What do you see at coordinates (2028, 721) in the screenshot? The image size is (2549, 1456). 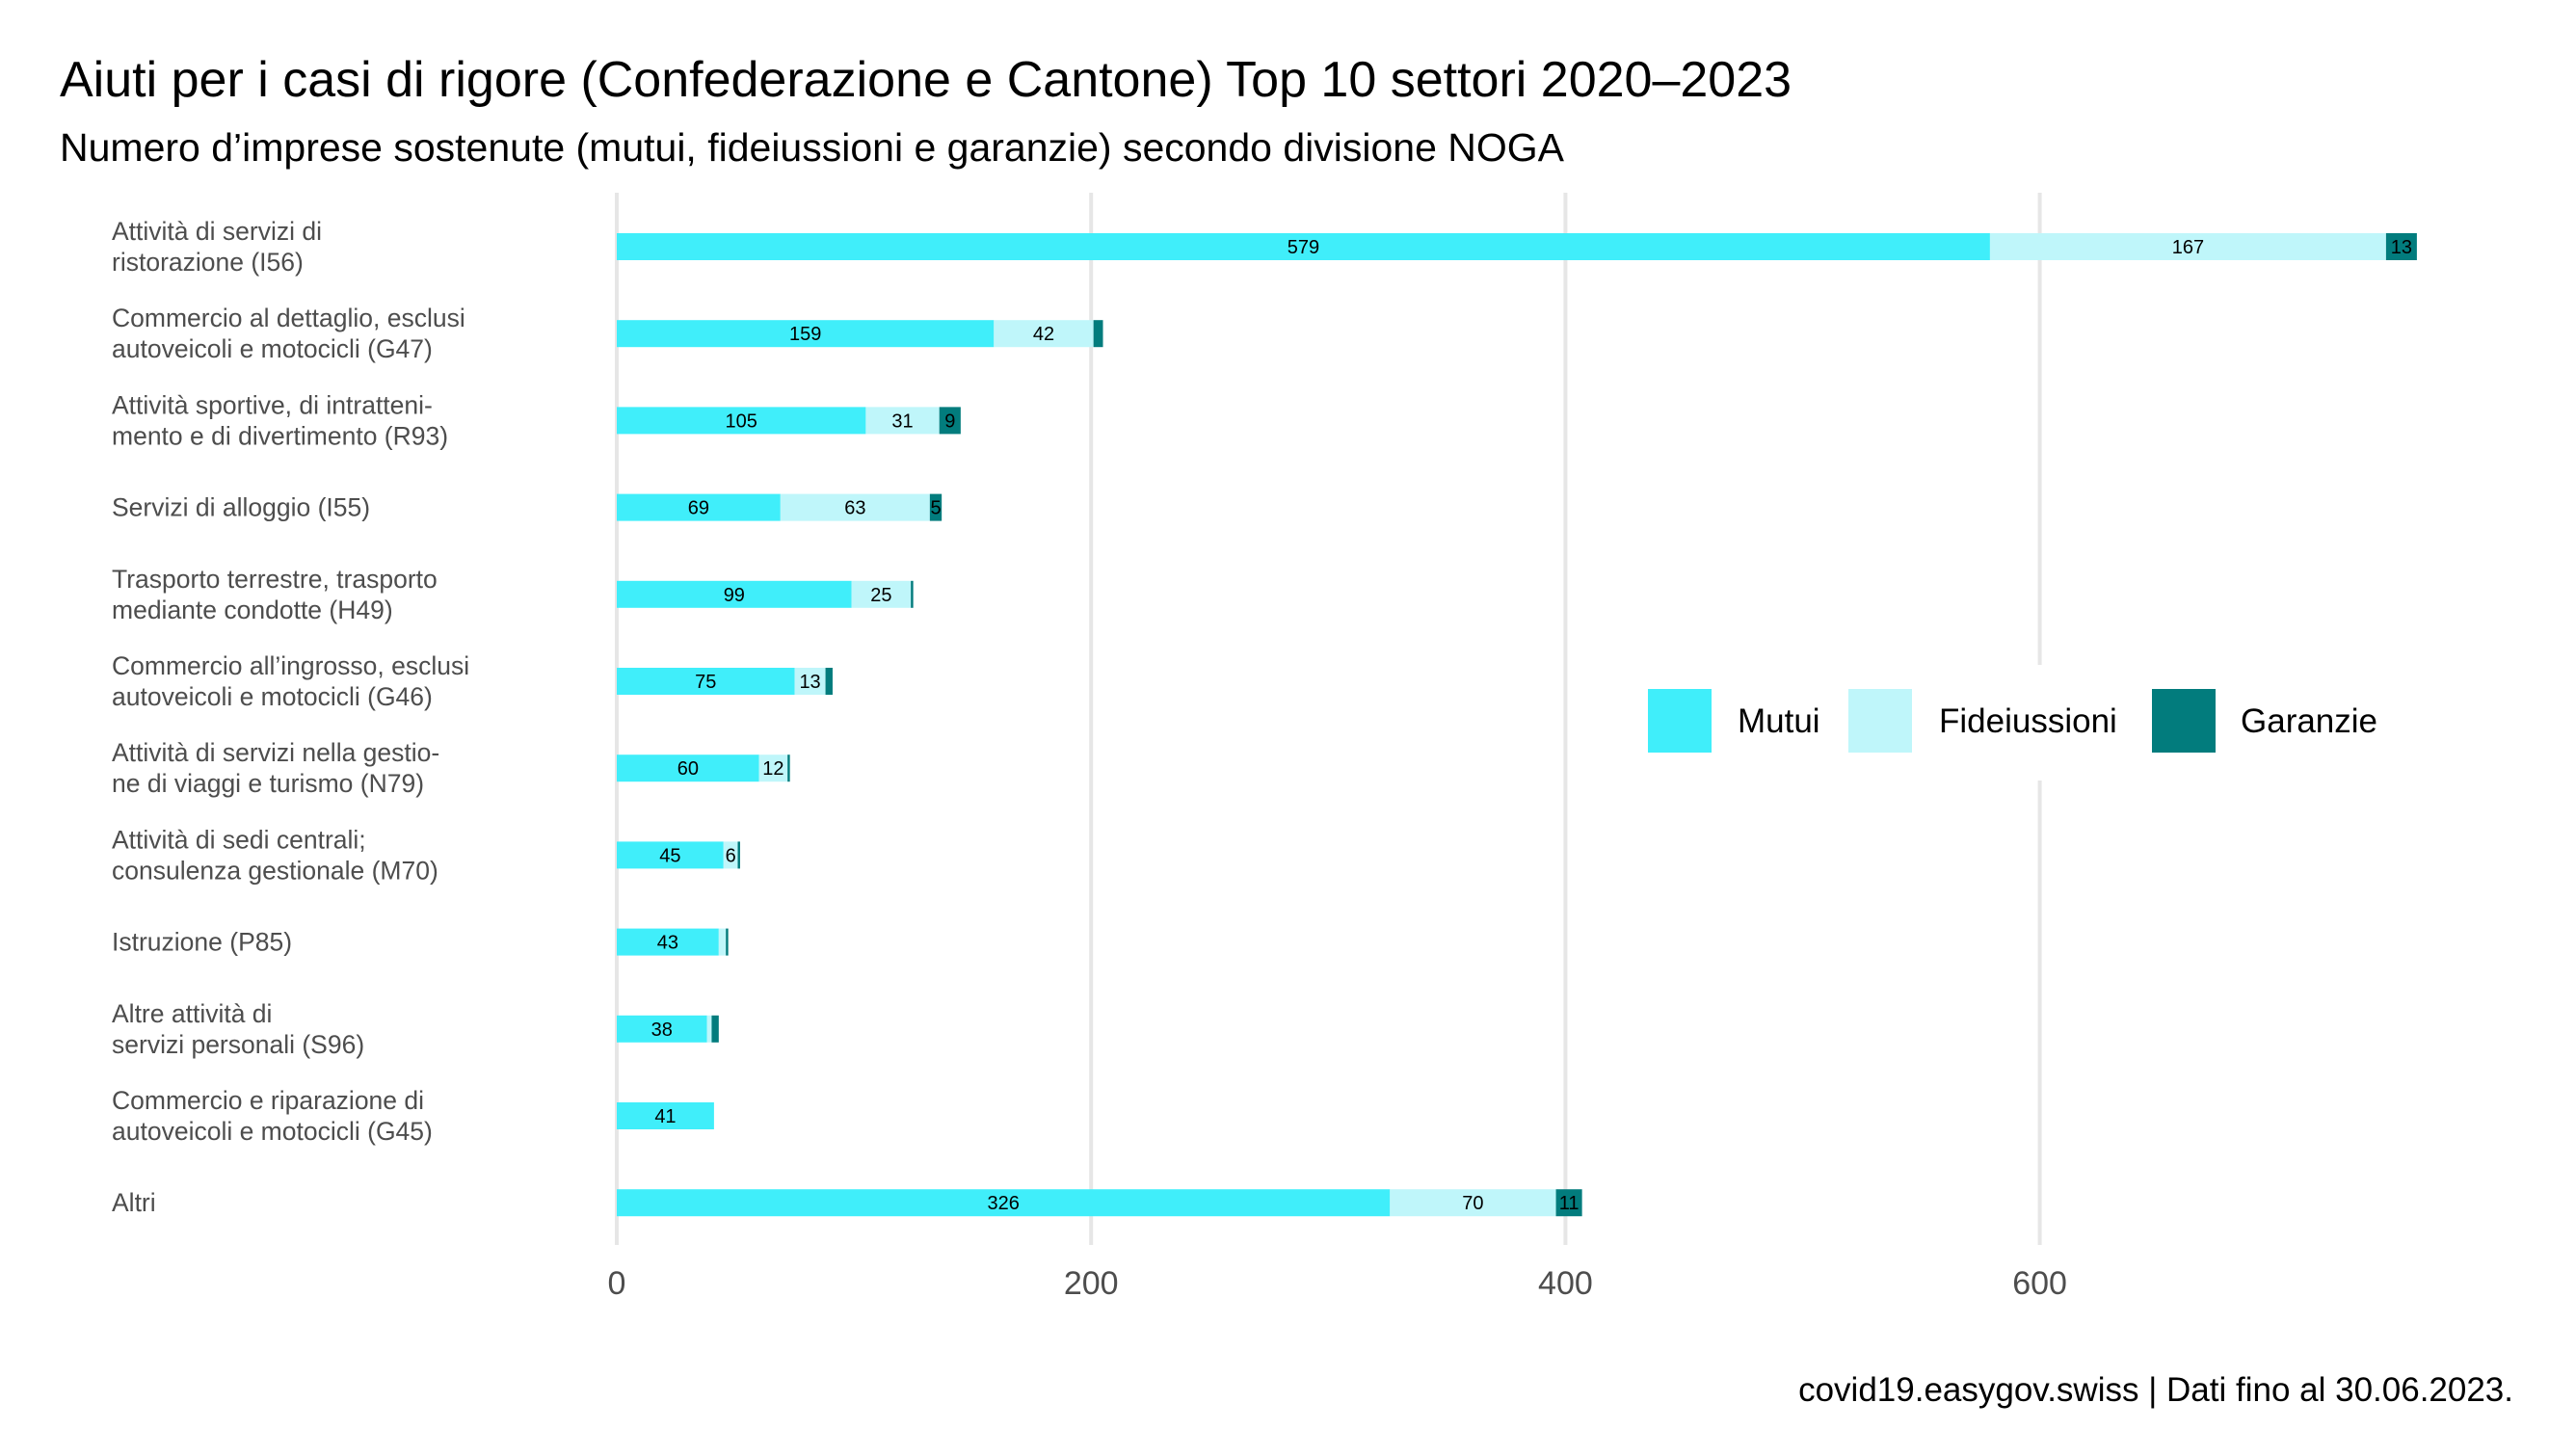 I see `legend-label-fideiussioni: Fideiussioni` at bounding box center [2028, 721].